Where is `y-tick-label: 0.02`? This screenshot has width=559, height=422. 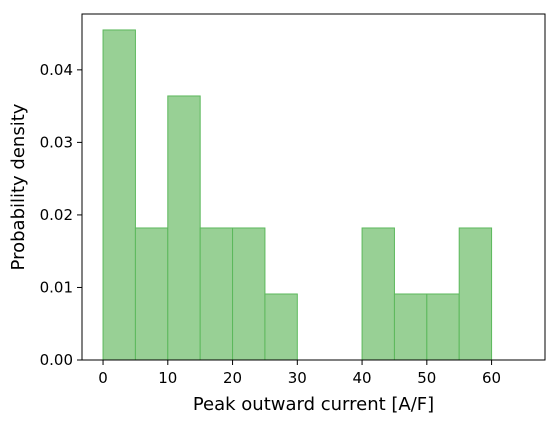
y-tick-label: 0.02 is located at coordinates (56, 215).